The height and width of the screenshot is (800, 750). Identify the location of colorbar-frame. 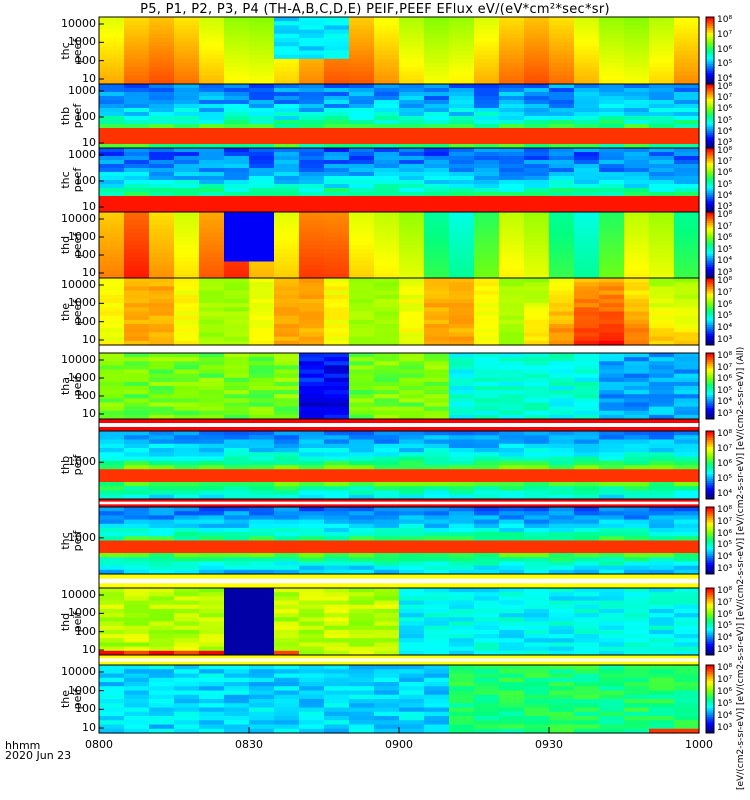
(710, 311).